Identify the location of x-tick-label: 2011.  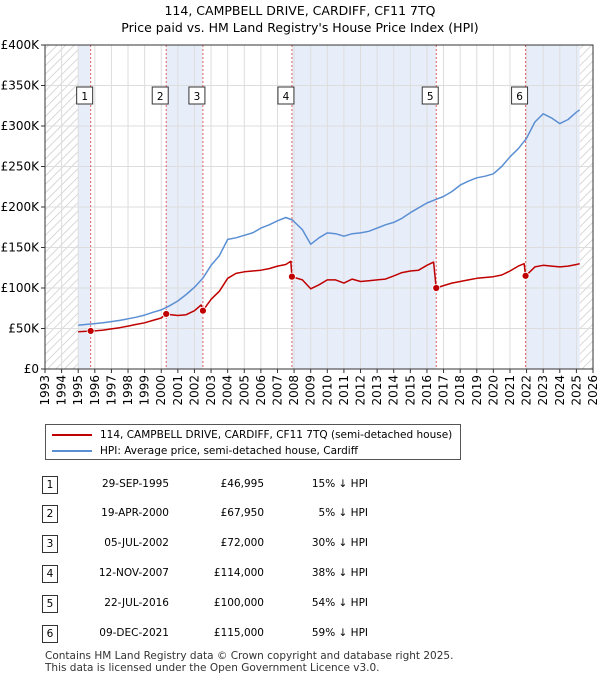
(344, 390).